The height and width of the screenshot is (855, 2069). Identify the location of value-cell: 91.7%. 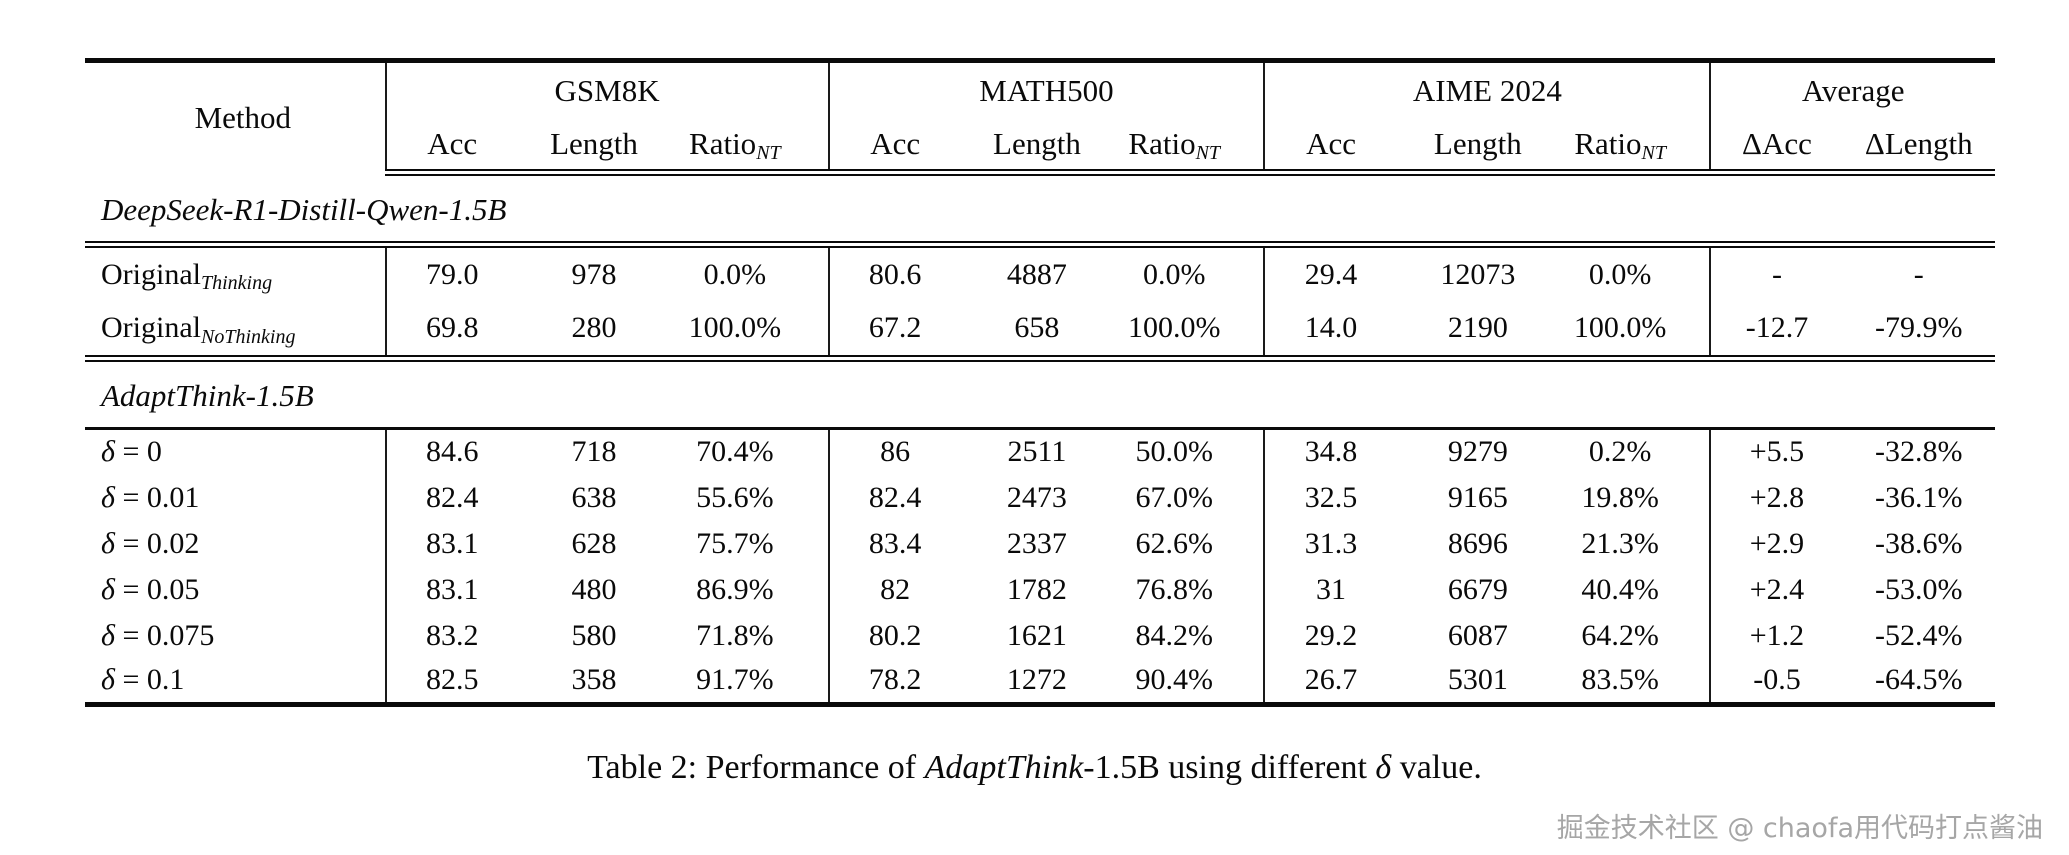
(735, 680).